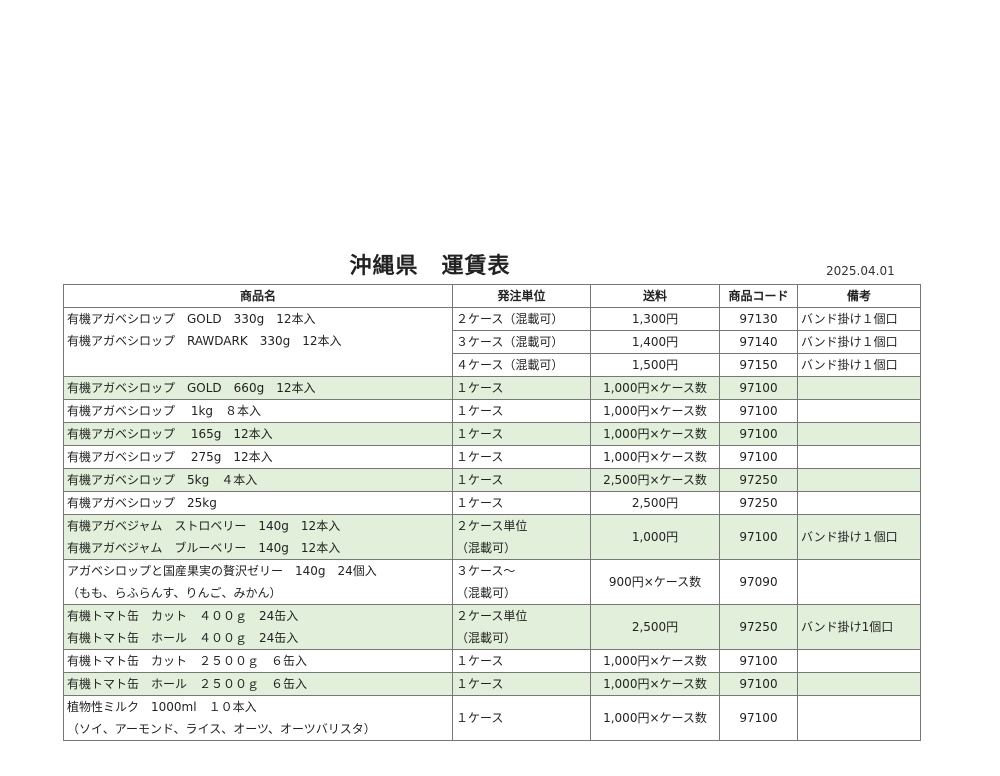  I want to click on order-unit-line: ３ケース～, so click(486, 571).